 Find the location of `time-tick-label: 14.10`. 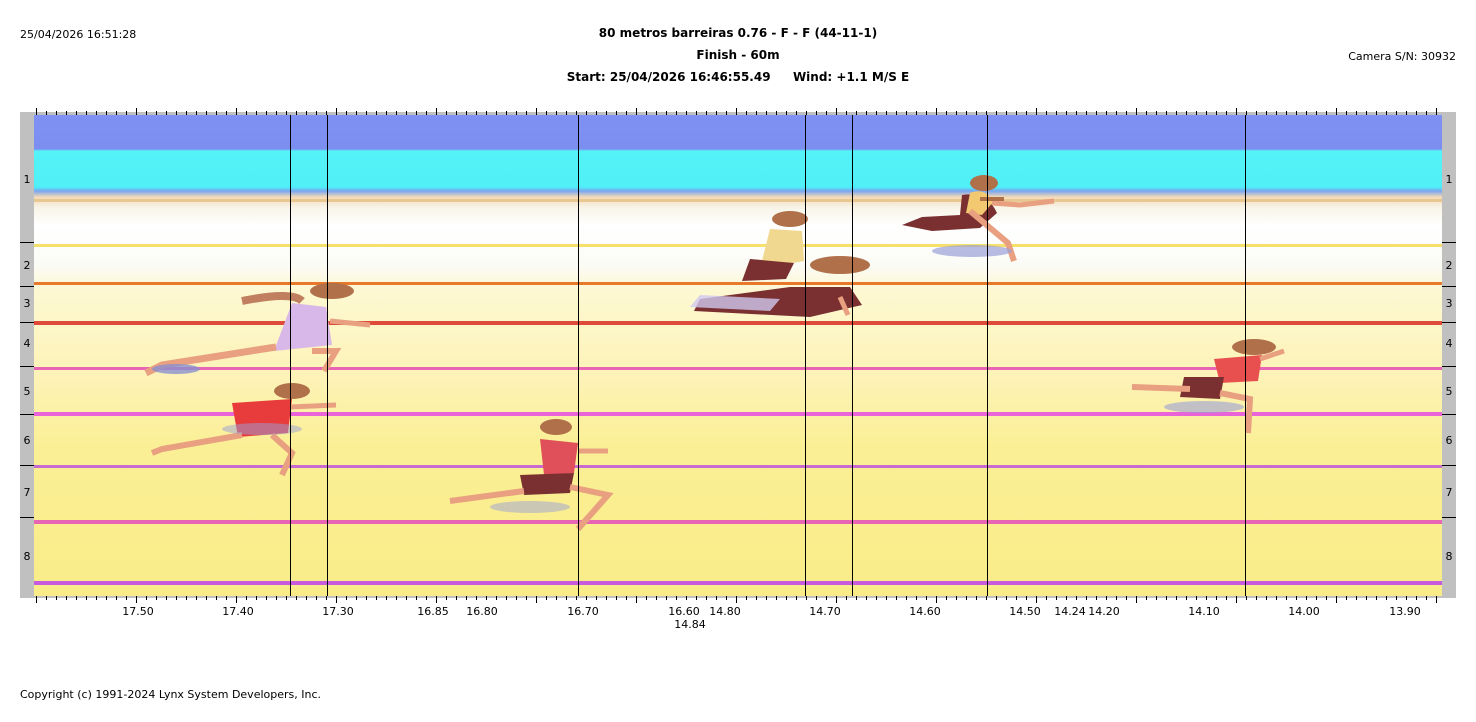

time-tick-label: 14.10 is located at coordinates (1204, 611).